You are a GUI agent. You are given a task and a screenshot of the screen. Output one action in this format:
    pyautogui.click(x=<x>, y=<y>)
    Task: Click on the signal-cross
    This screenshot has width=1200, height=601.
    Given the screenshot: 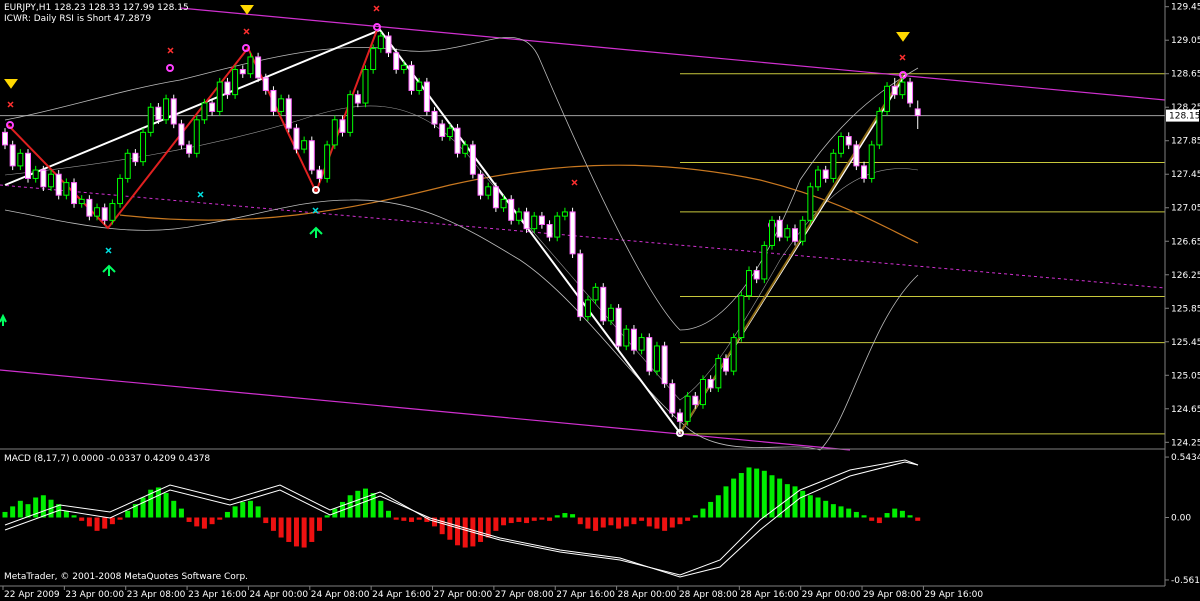 What is the action you would take?
    pyautogui.click(x=212, y=222)
    